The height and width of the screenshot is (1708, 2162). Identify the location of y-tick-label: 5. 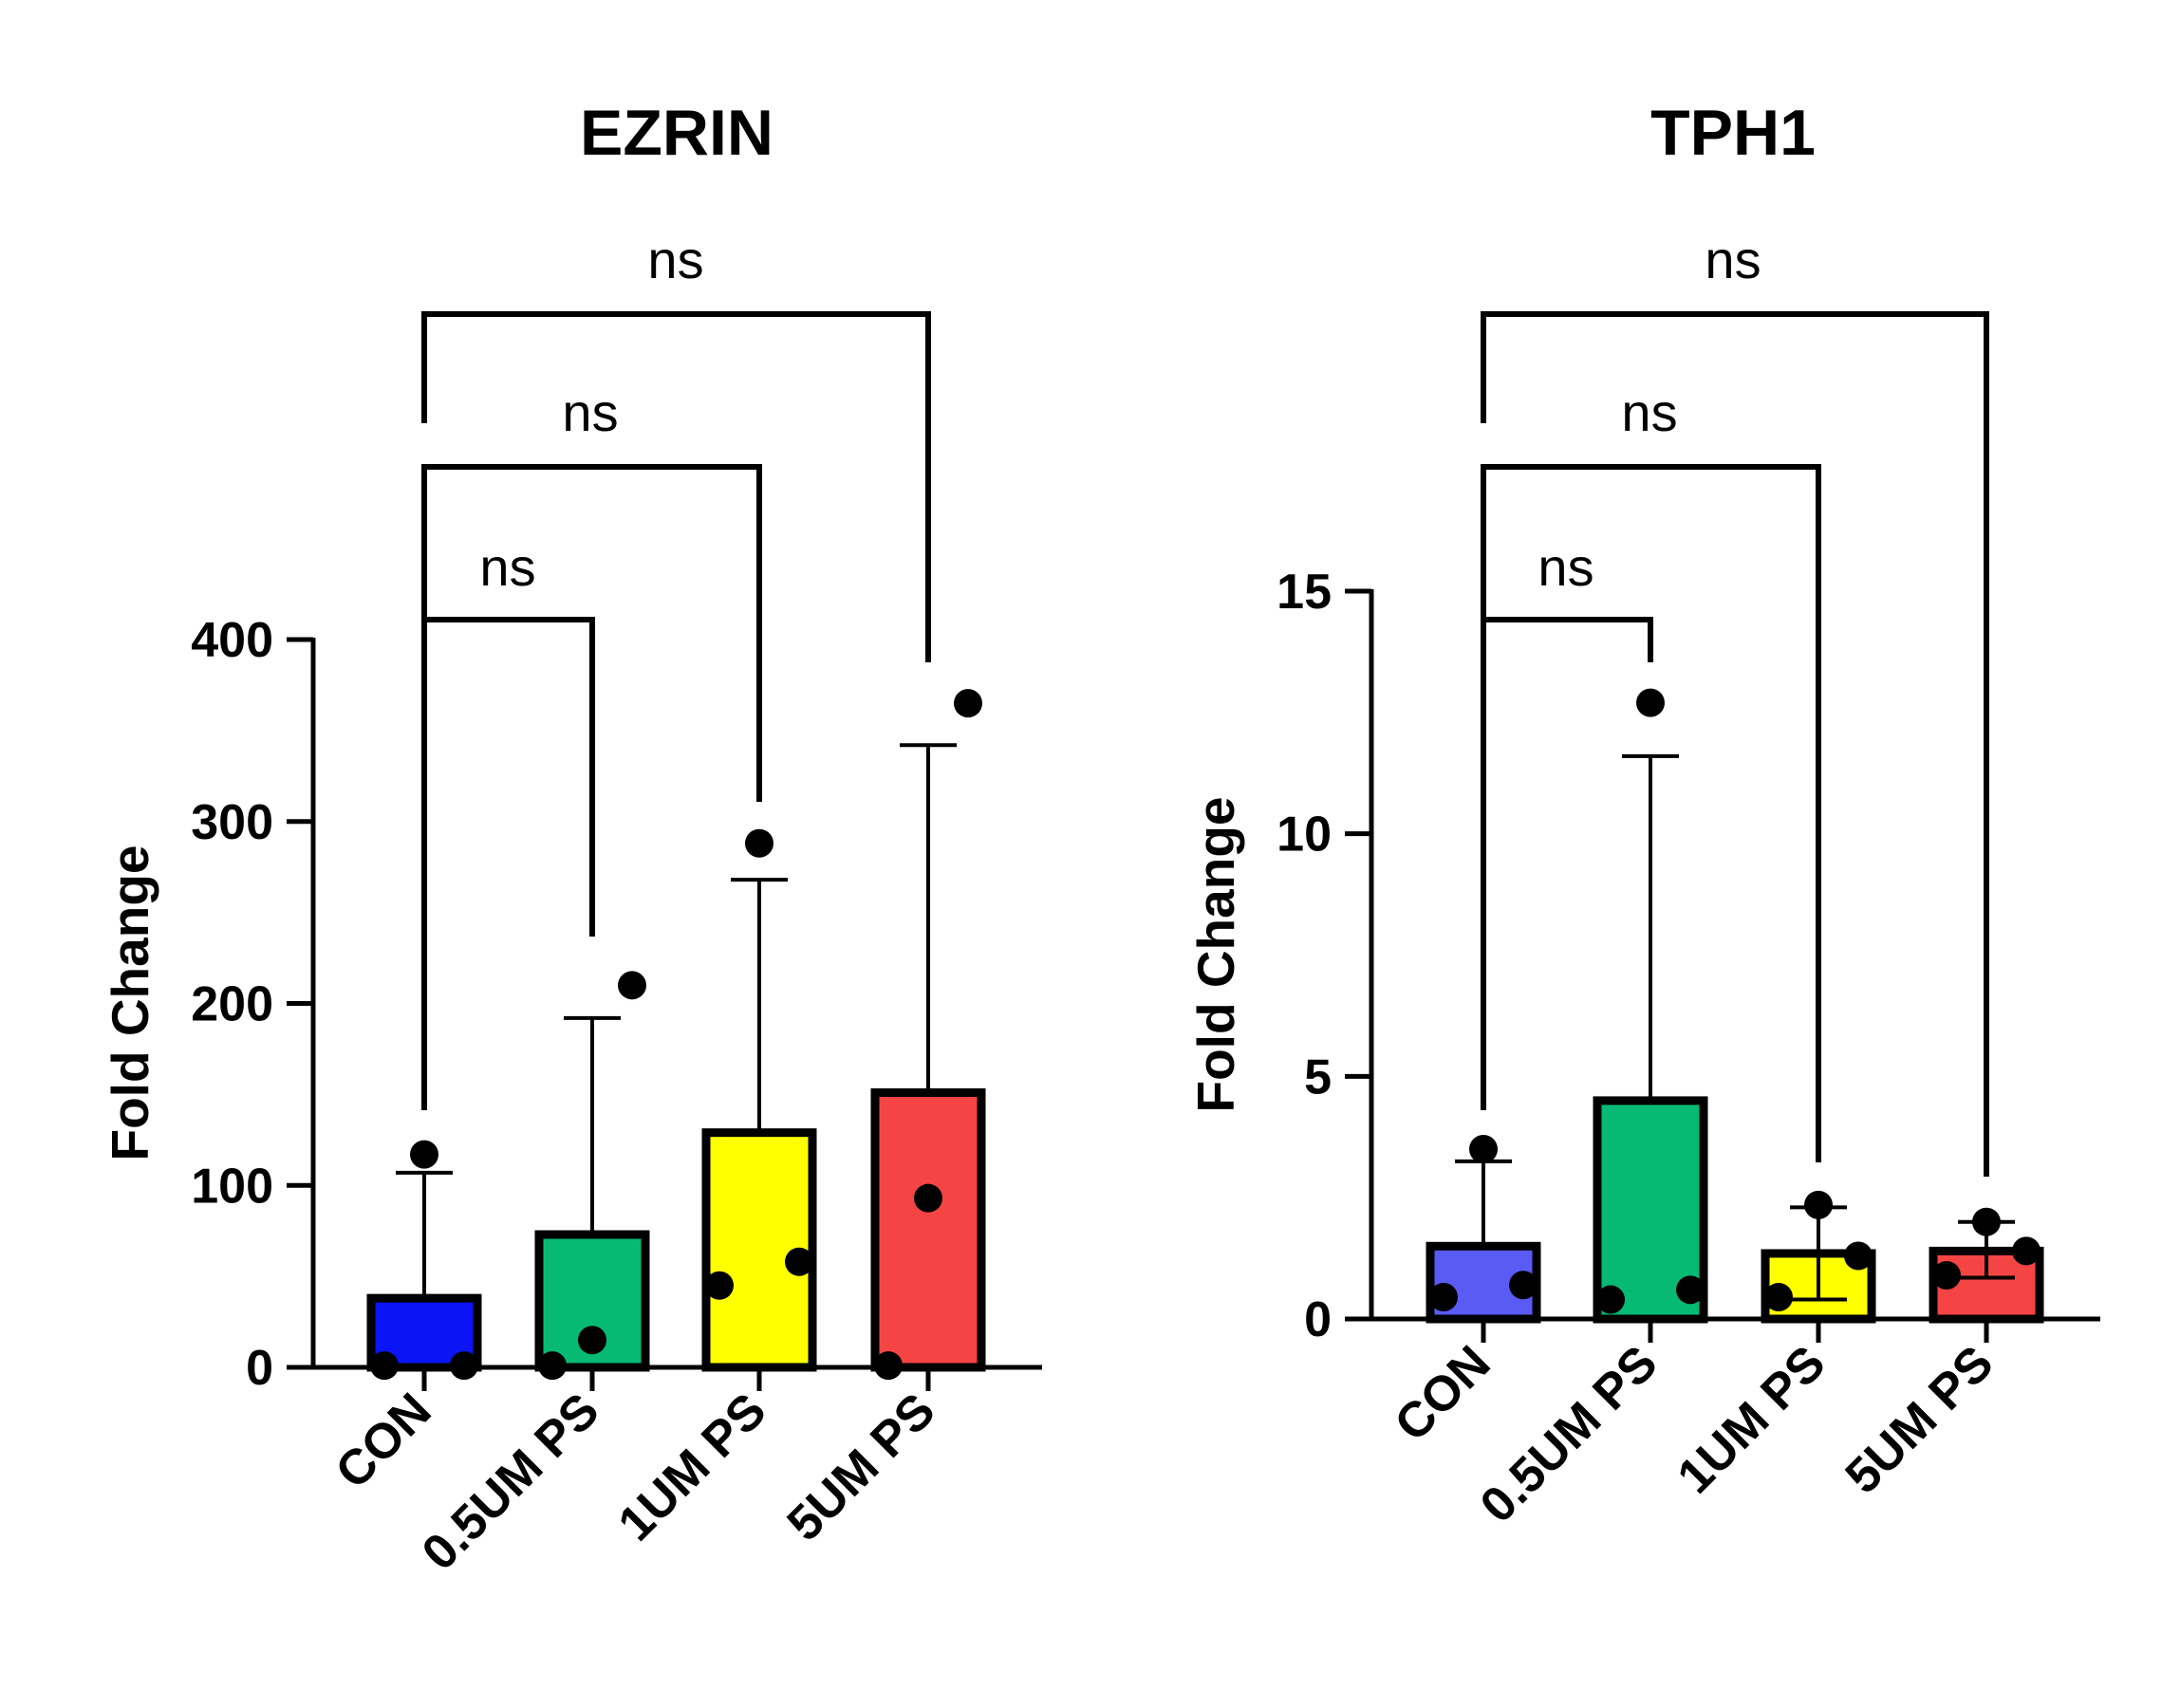
(1318, 1077).